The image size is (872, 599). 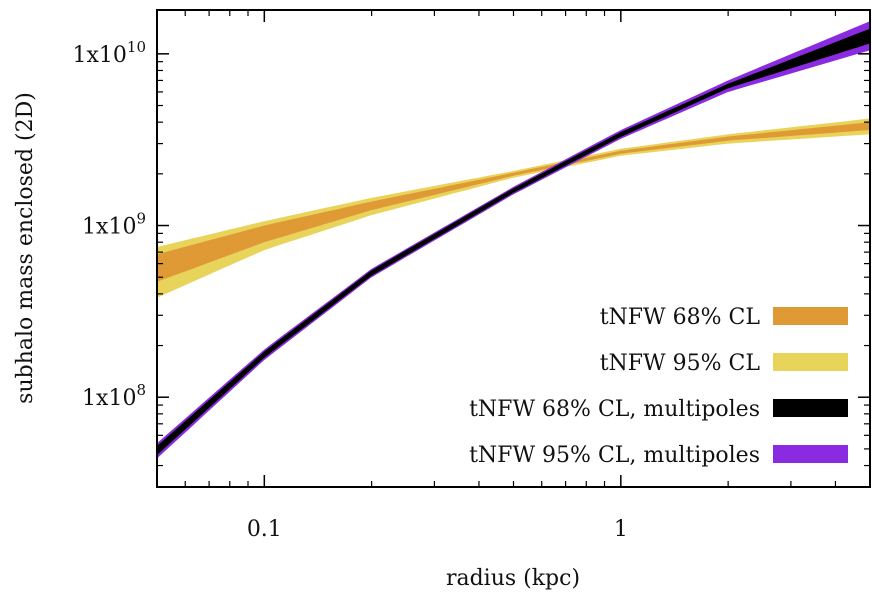 What do you see at coordinates (114, 396) in the screenshot?
I see `y-tick-label: 1x10⁸` at bounding box center [114, 396].